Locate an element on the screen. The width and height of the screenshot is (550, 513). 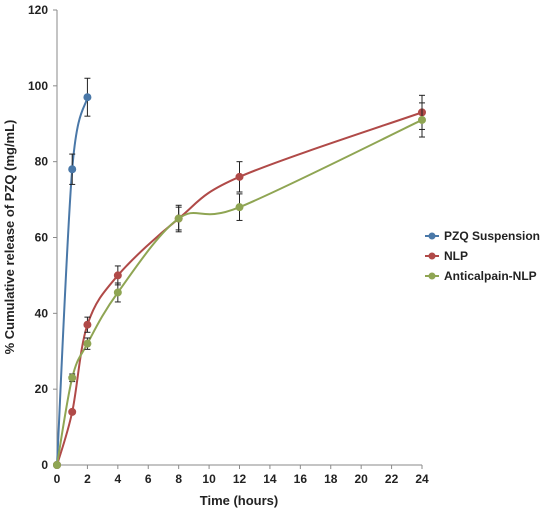
legend-item: Anticalpain-NLP is located at coordinates (481, 276).